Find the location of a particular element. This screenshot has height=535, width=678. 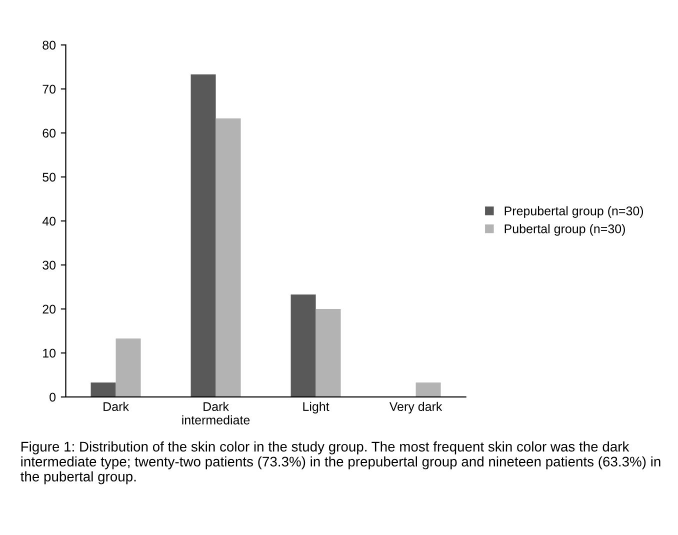

x-tick-label: Dark intermediate is located at coordinates (216, 413).